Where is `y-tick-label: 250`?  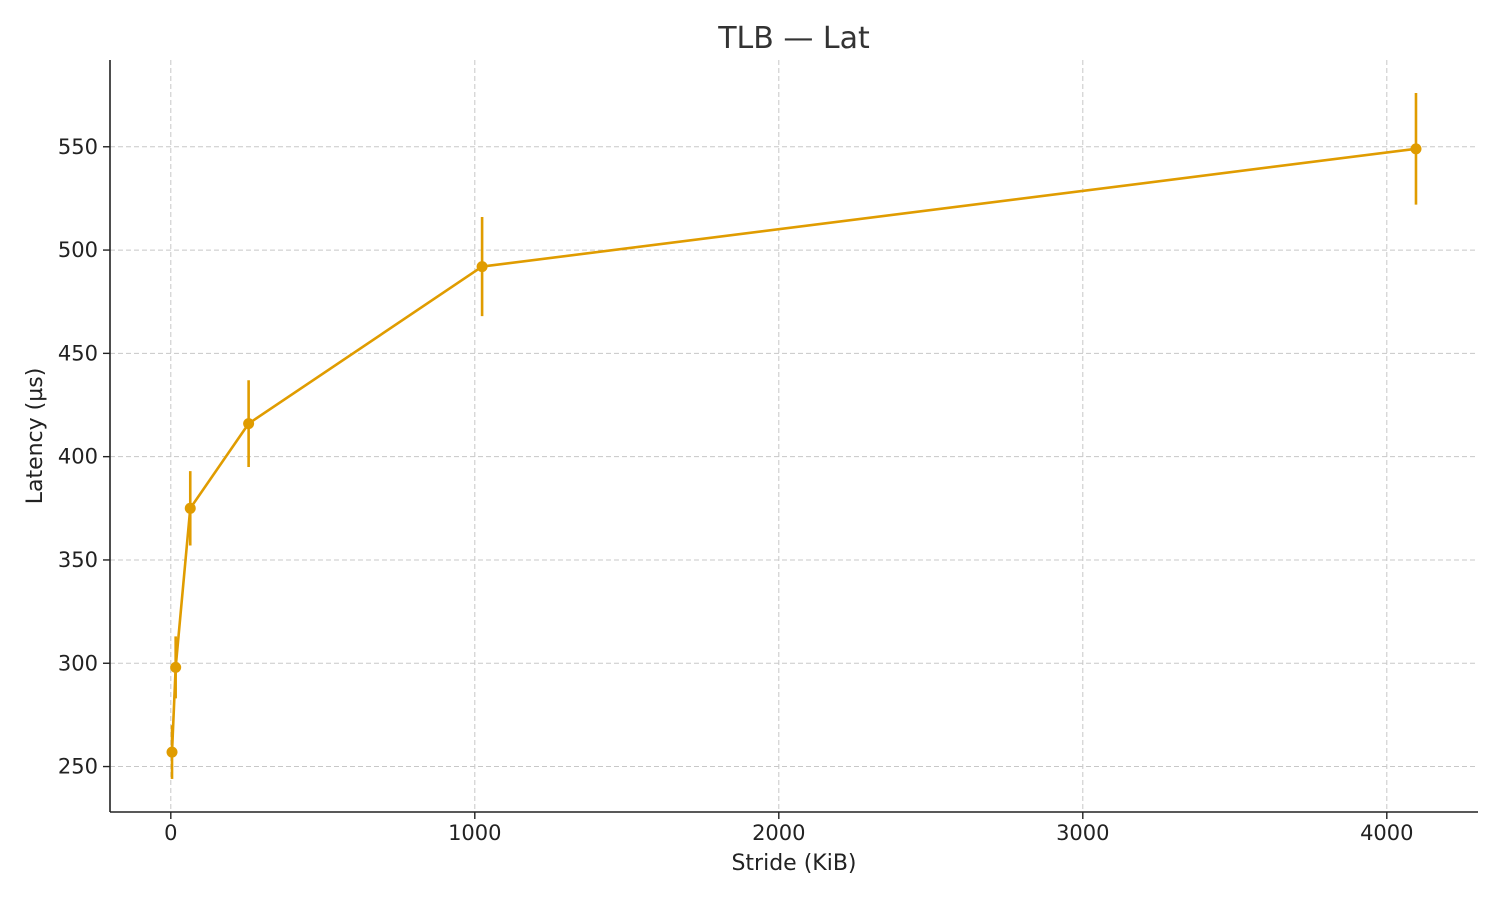 y-tick-label: 250 is located at coordinates (78, 767).